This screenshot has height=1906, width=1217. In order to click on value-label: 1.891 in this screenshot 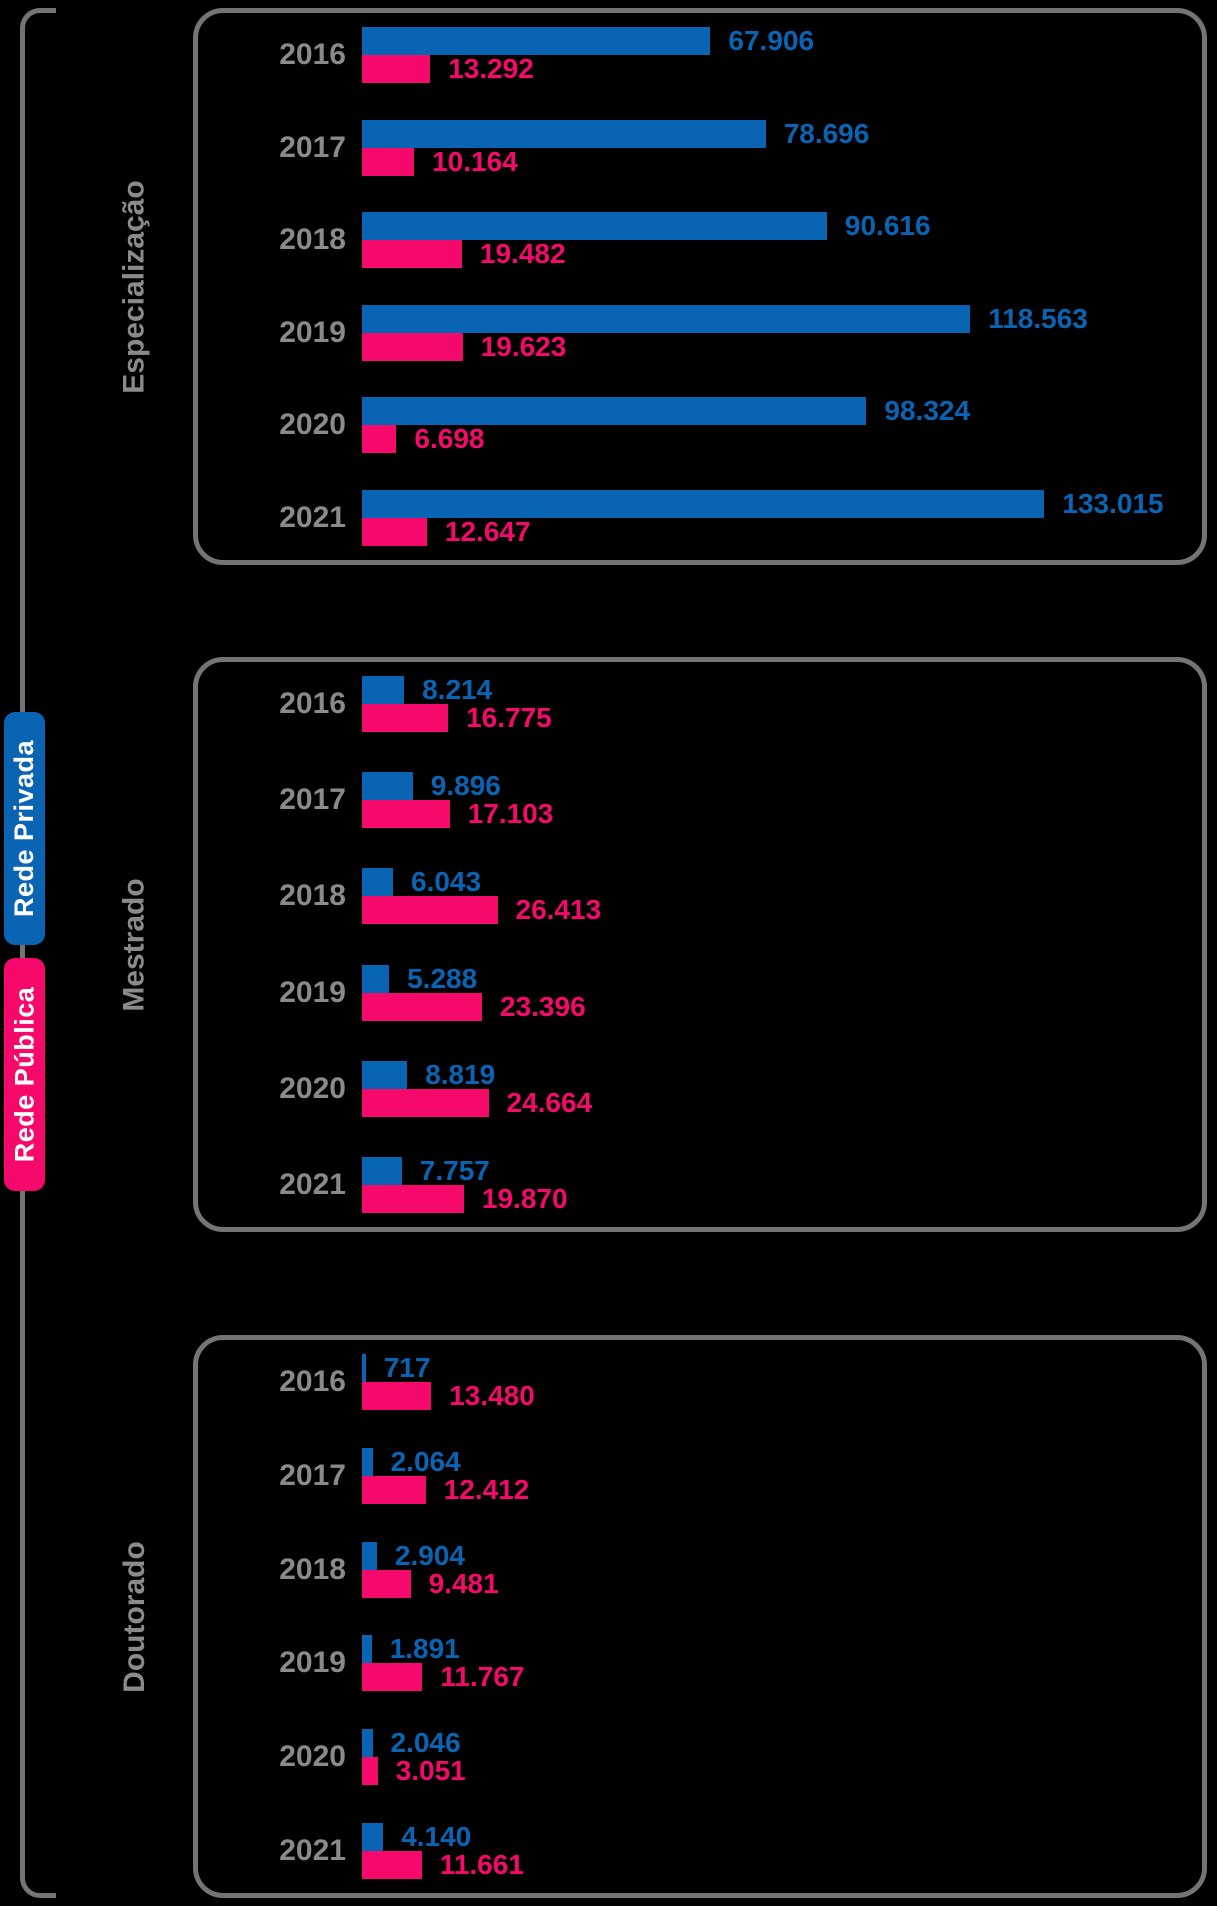, I will do `click(424, 1649)`.